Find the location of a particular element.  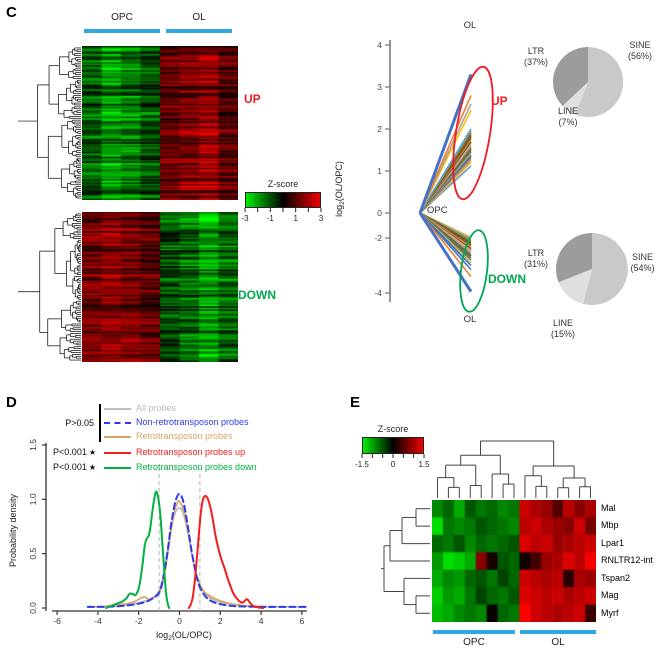

d-p-sig-up-label: P<0.001 ★ is located at coordinates (61, 452).